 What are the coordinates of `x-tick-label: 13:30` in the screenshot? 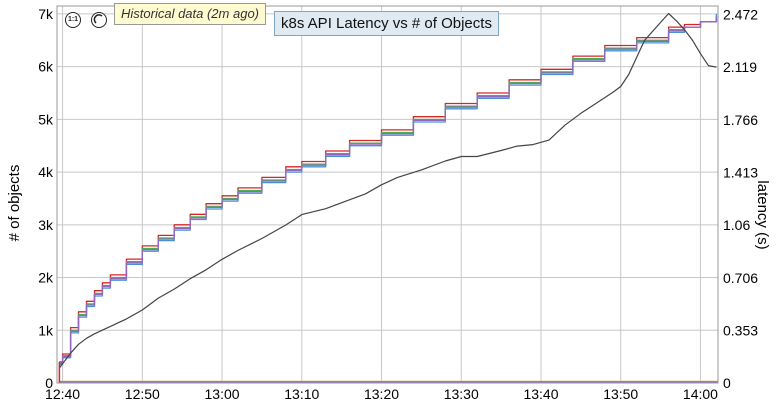 It's located at (461, 393).